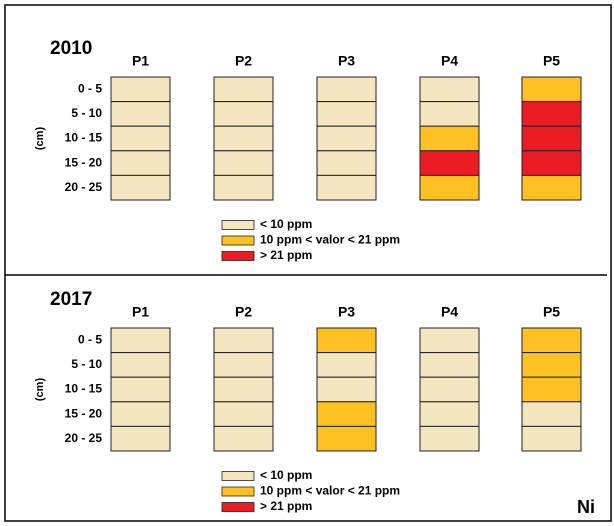  Describe the element at coordinates (586, 507) in the screenshot. I see `element-label: Ni` at that location.